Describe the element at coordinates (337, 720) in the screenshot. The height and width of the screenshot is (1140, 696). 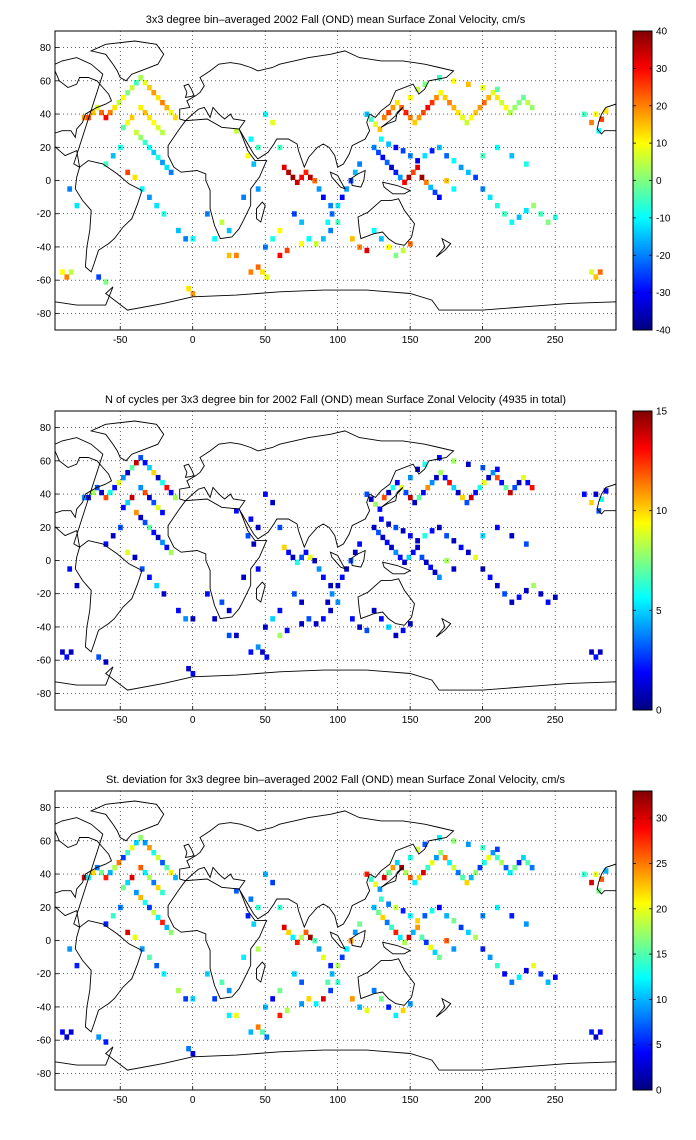
I see `x-tick-label: 100` at that location.